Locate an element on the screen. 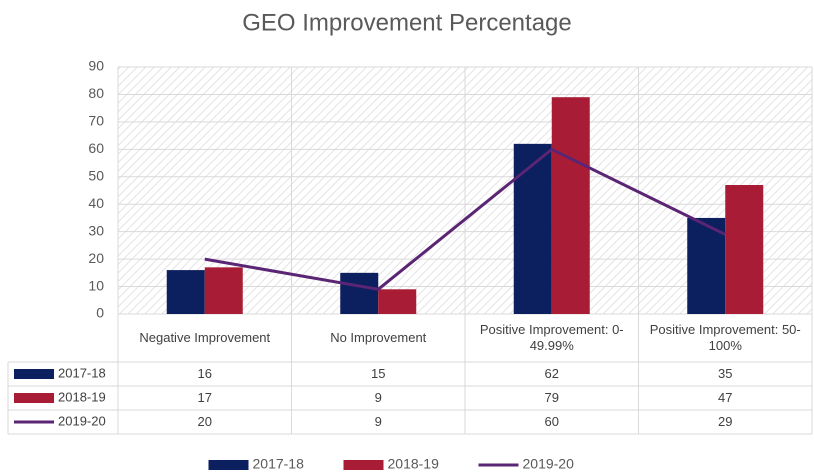  table-cell: 16 is located at coordinates (204, 373).